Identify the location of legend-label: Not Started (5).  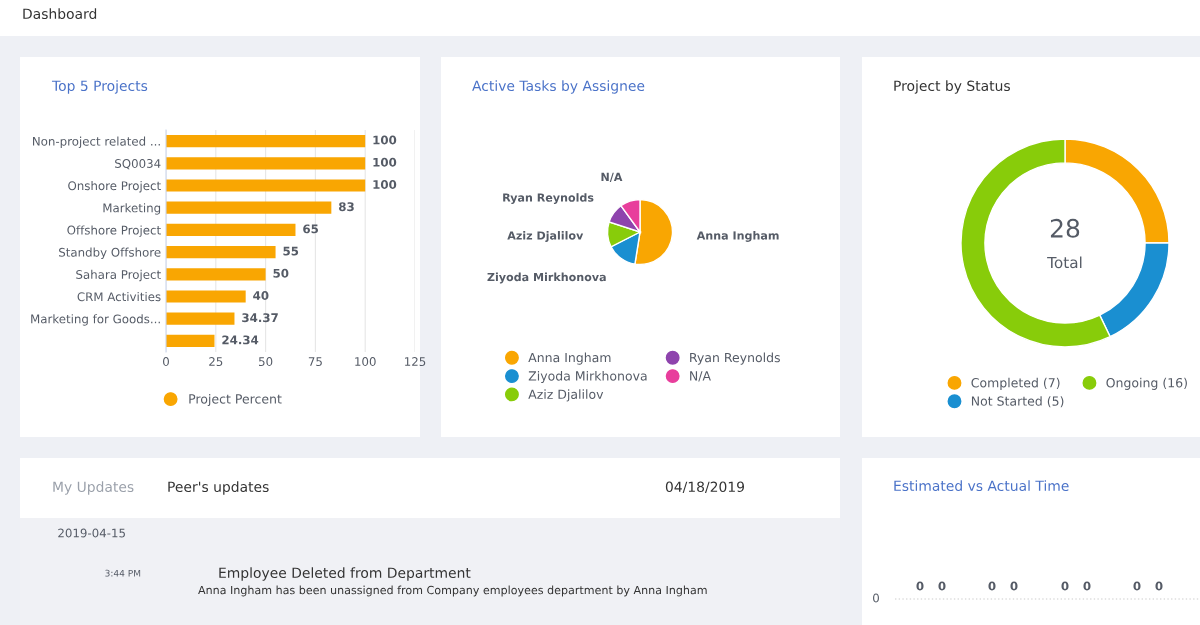
(1017, 402).